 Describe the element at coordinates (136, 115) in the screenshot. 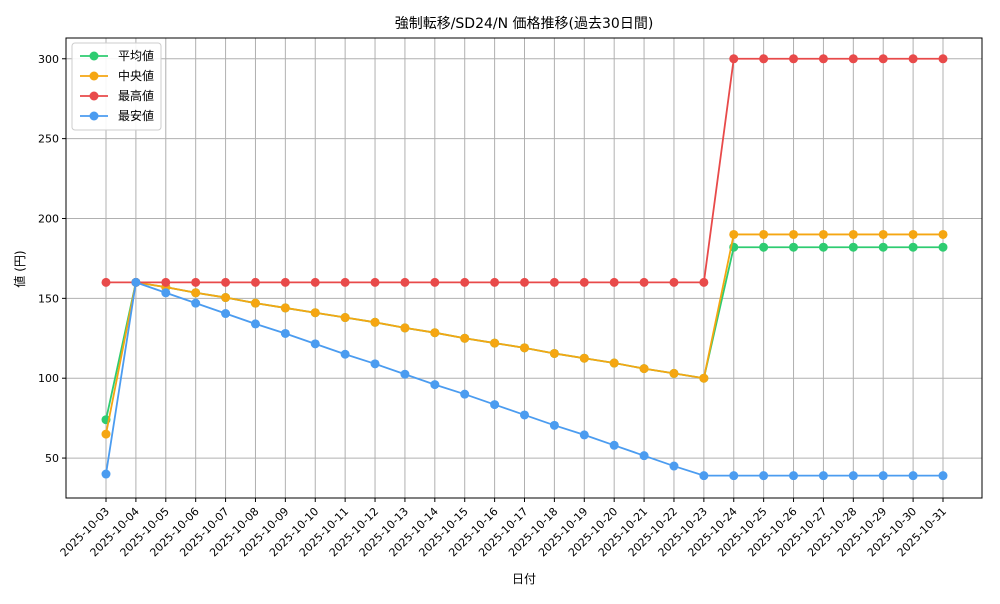

I see `legend-label: 最安値` at that location.